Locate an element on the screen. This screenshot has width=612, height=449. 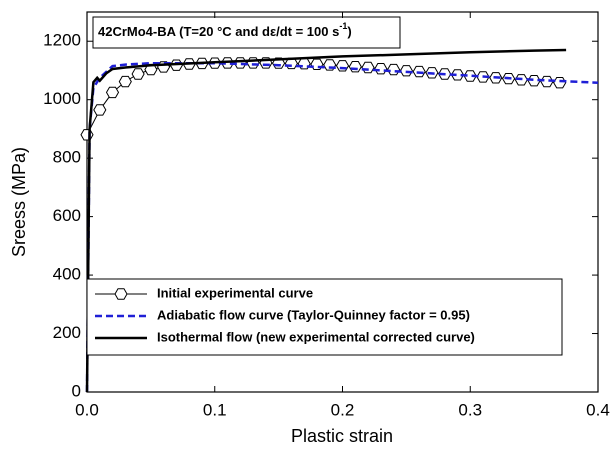
x-axis-label: Plastic strain is located at coordinates (342, 436).